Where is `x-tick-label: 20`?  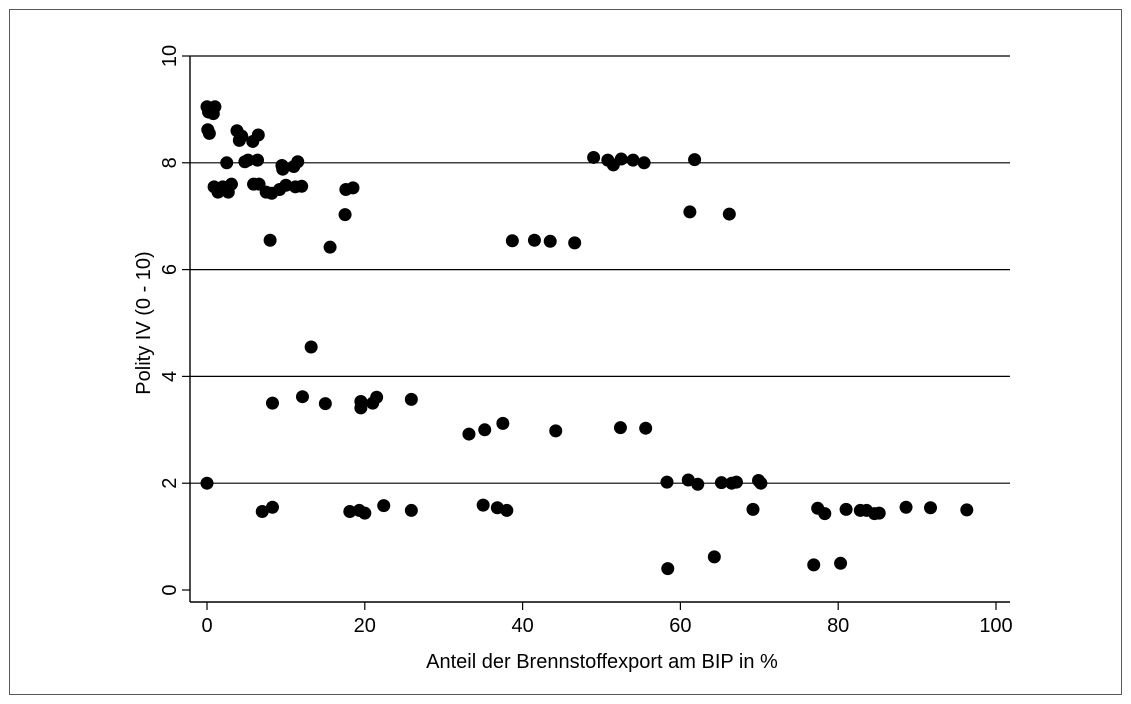 x-tick-label: 20 is located at coordinates (365, 626).